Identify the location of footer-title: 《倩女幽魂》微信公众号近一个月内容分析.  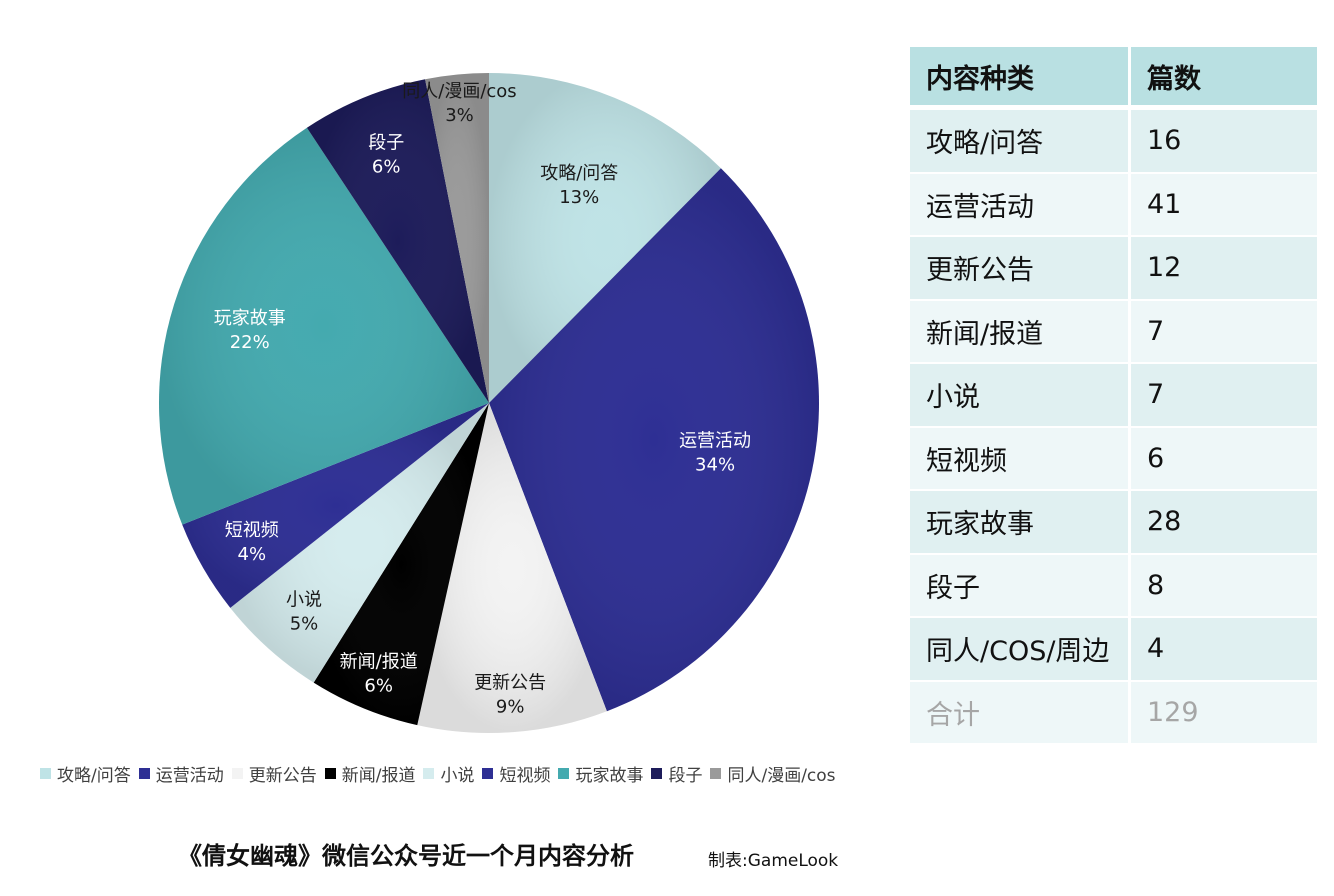
(406, 856).